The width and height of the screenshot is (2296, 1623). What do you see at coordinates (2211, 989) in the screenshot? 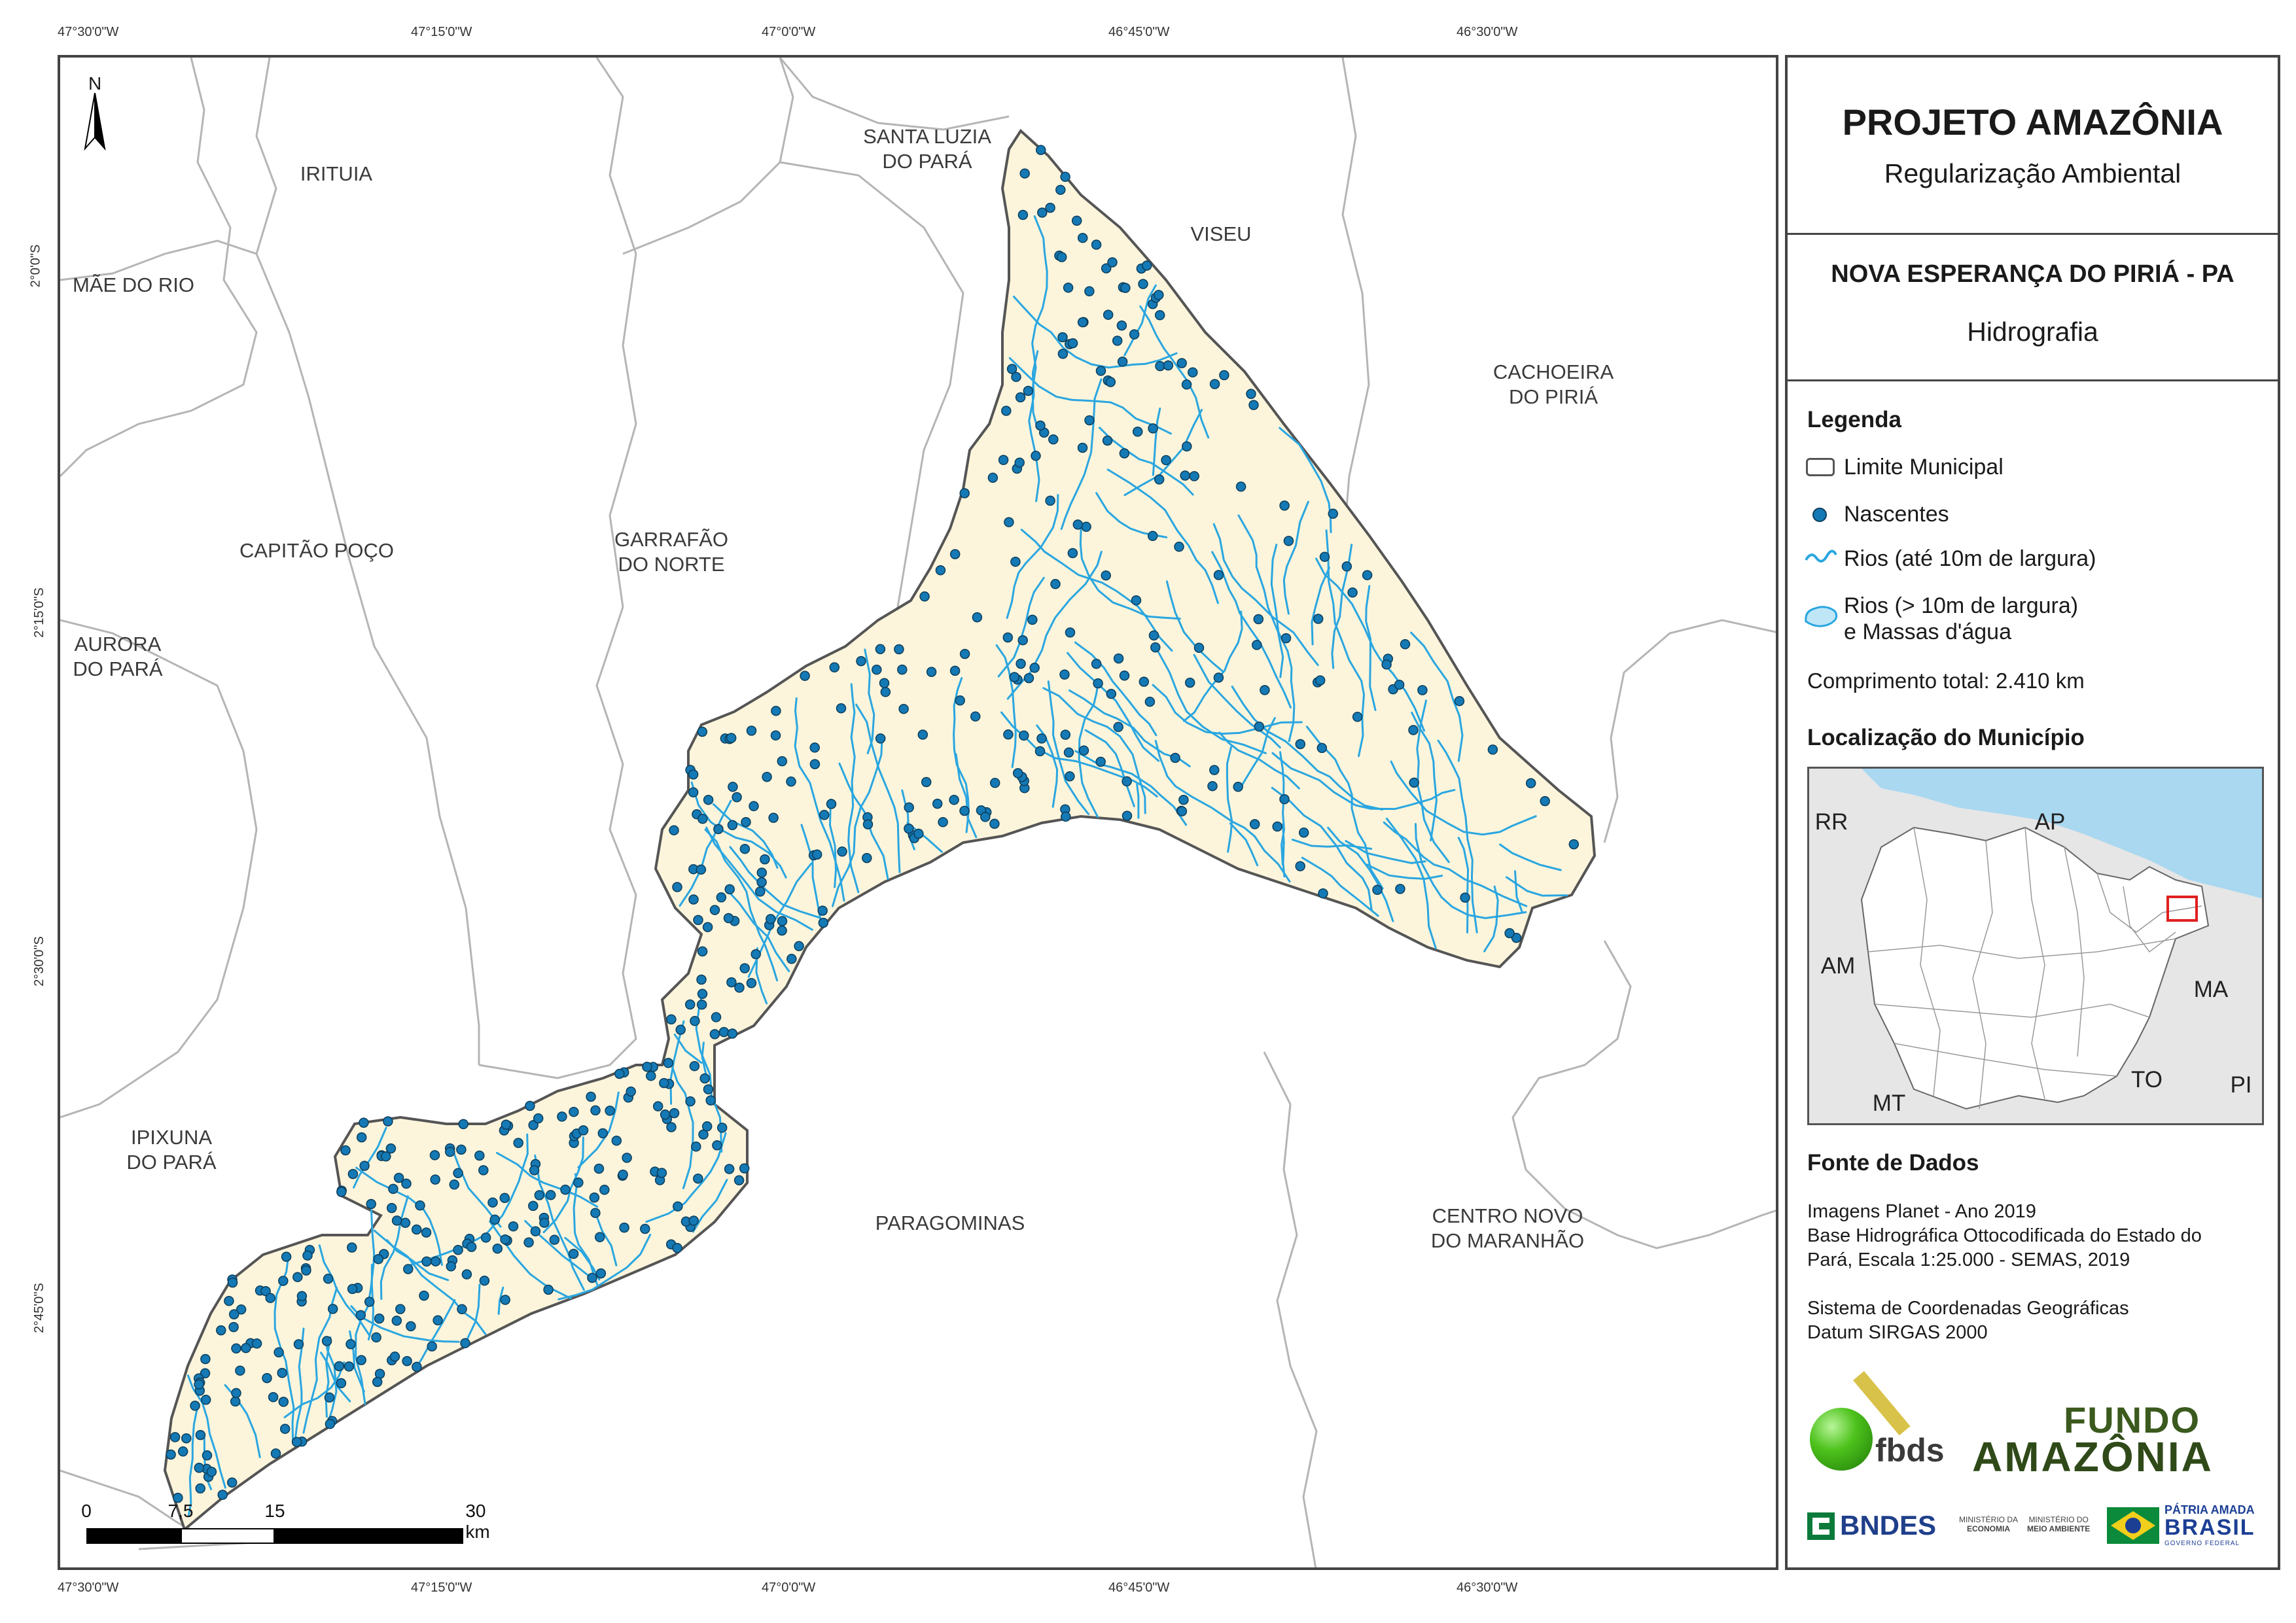
I see `inset-label-ma: MA` at bounding box center [2211, 989].